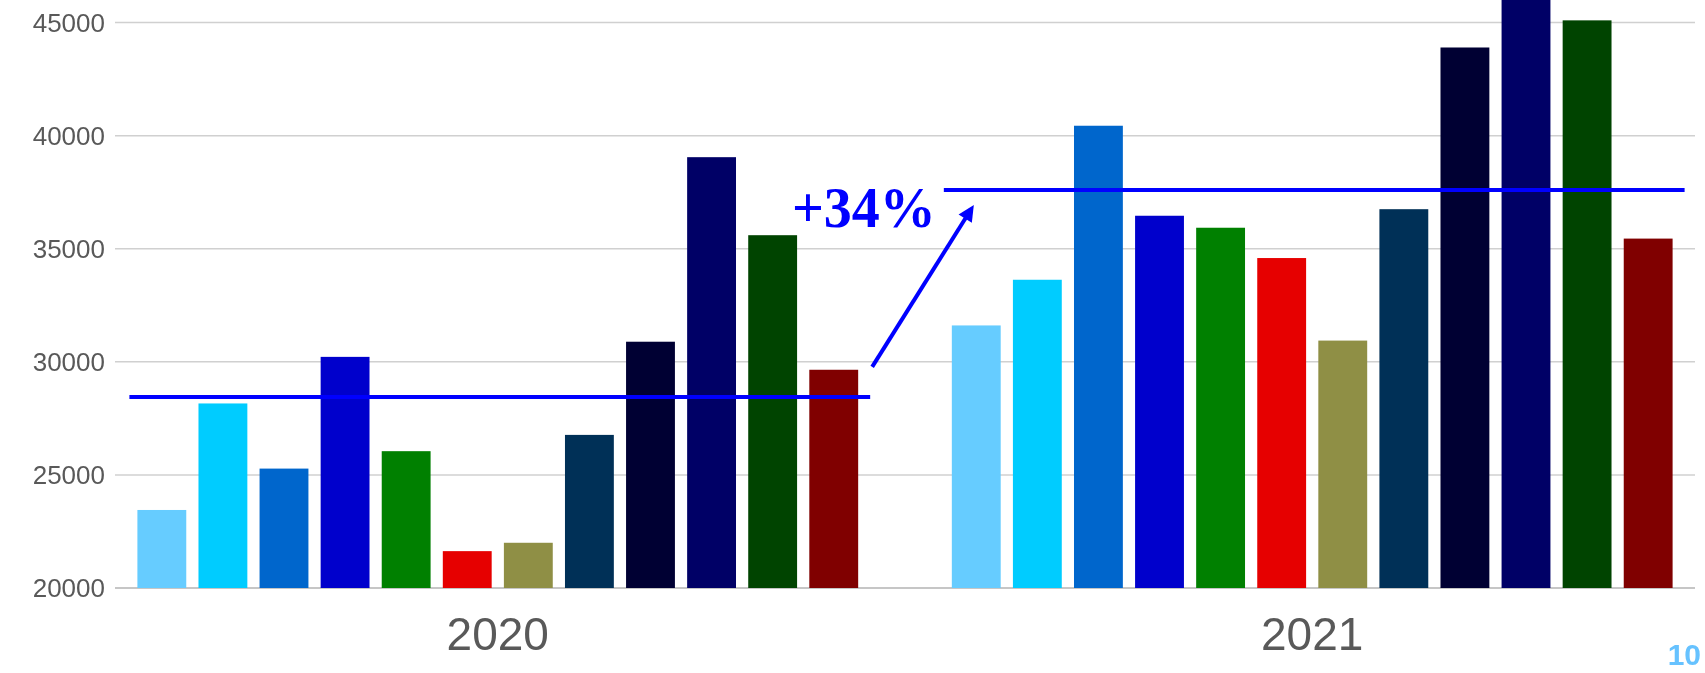 The width and height of the screenshot is (1705, 673). What do you see at coordinates (1312, 634) in the screenshot?
I see `x-tick-label: 2021` at bounding box center [1312, 634].